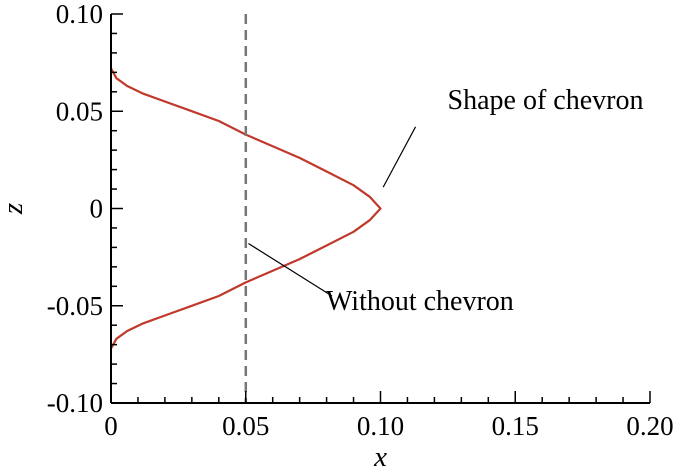  Describe the element at coordinates (75, 306) in the screenshot. I see `y-tick-label: -0.05` at that location.